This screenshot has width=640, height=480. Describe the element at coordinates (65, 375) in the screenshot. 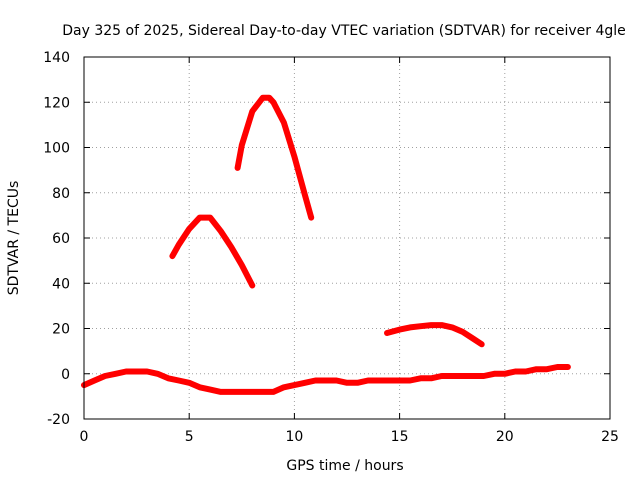

I see `y-tick-label: 0` at that location.